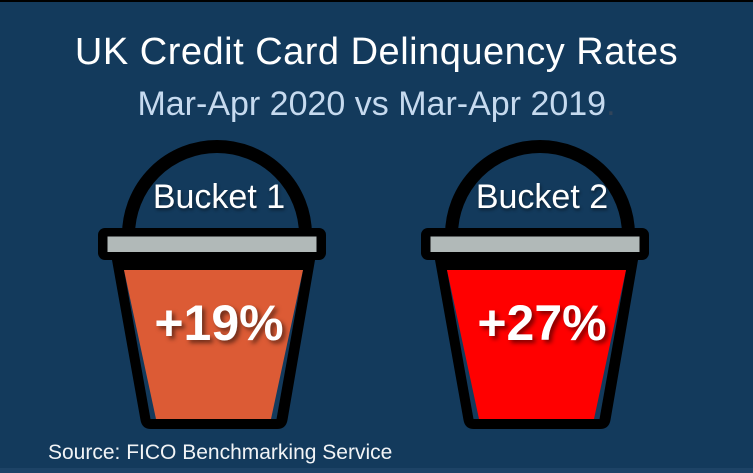  What do you see at coordinates (219, 323) in the screenshot?
I see `bucket-1-value: +19%` at bounding box center [219, 323].